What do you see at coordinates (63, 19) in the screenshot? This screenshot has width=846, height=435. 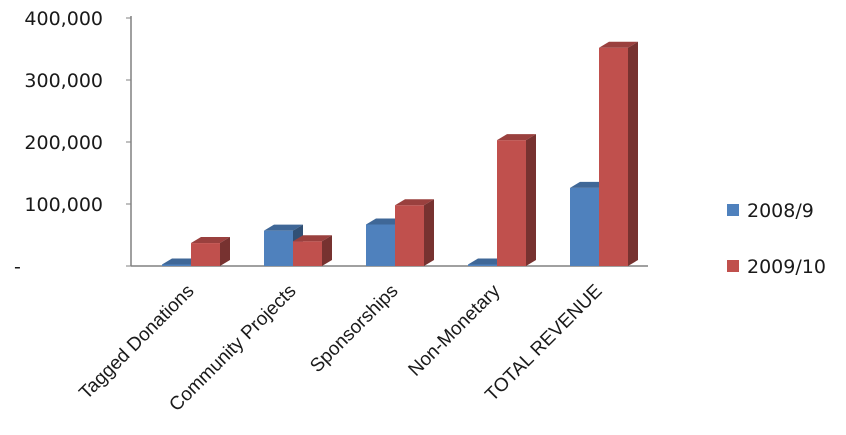 I see `y-tick-label: 400,000` at bounding box center [63, 19].